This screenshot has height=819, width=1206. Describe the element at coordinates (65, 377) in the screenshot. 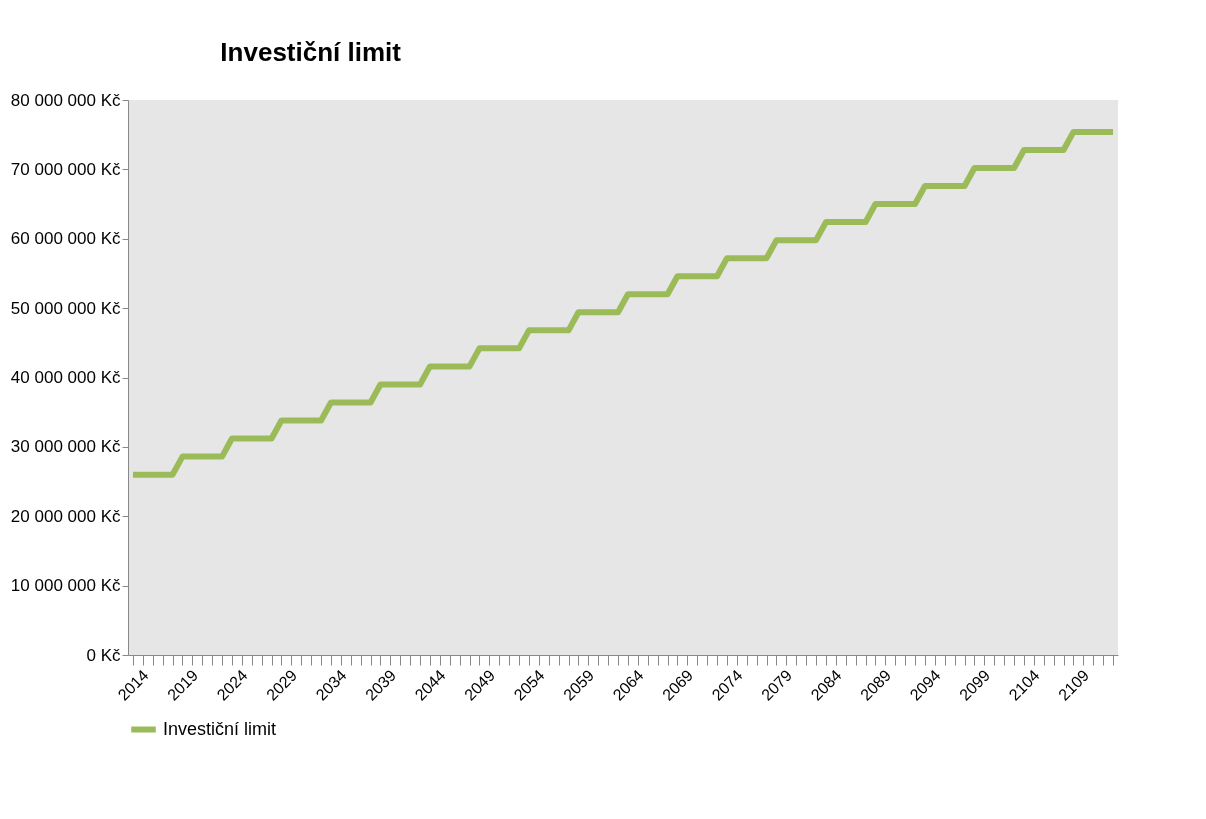

I see `y-tick-label: 40 000 000 Kč` at that location.